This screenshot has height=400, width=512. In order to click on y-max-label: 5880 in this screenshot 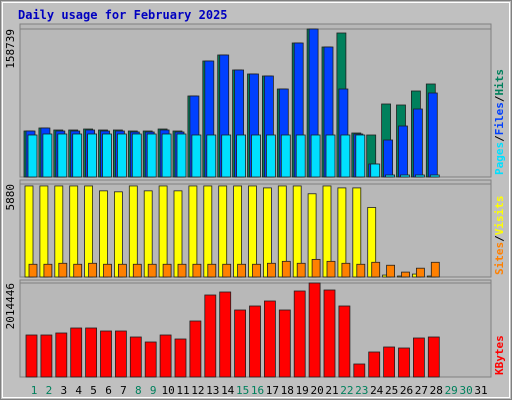, I will do `click(10, 197)`.